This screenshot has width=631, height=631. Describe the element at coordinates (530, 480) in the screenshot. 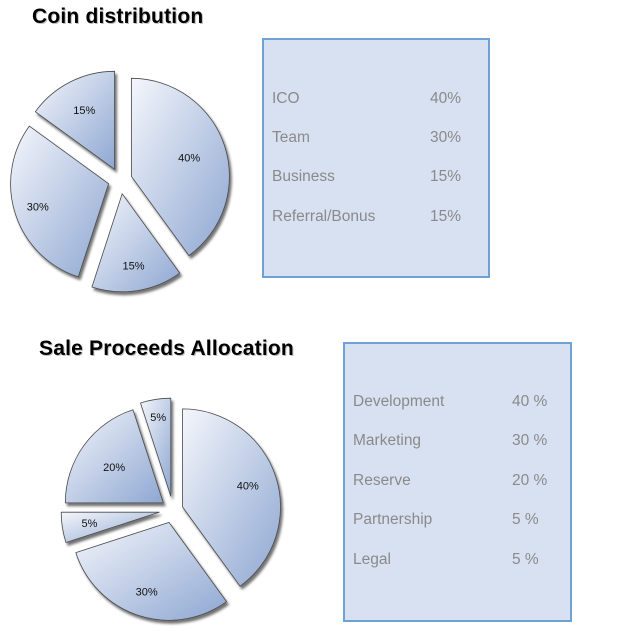

I see `row-value: 20 %` at that location.